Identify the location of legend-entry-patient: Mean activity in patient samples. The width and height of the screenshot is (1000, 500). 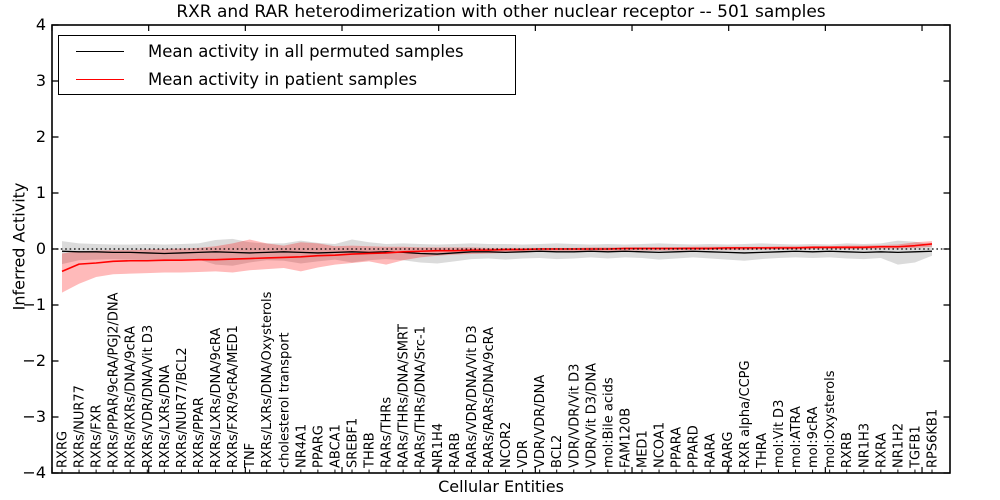
(287, 79).